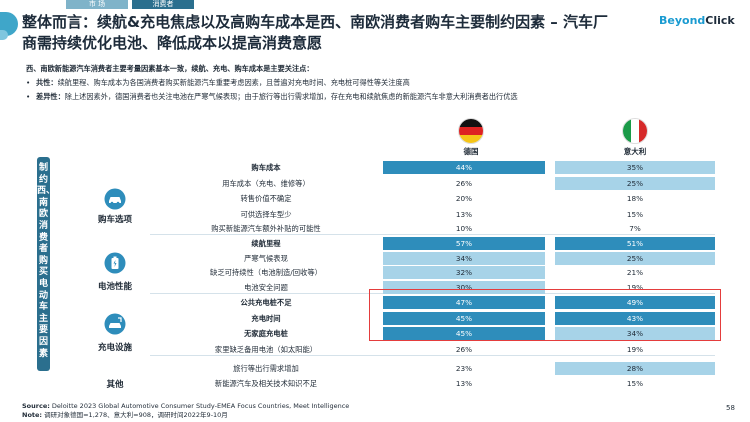 The width and height of the screenshot is (750, 422). What do you see at coordinates (471, 131) in the screenshot?
I see `germany-flag-icon` at bounding box center [471, 131].